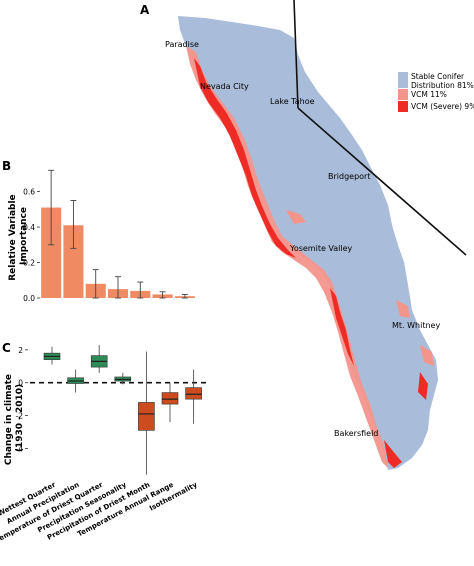 The height and width of the screenshot is (566, 474). Describe the element at coordinates (296, 54) in the screenshot. I see `state-border-north` at that location.